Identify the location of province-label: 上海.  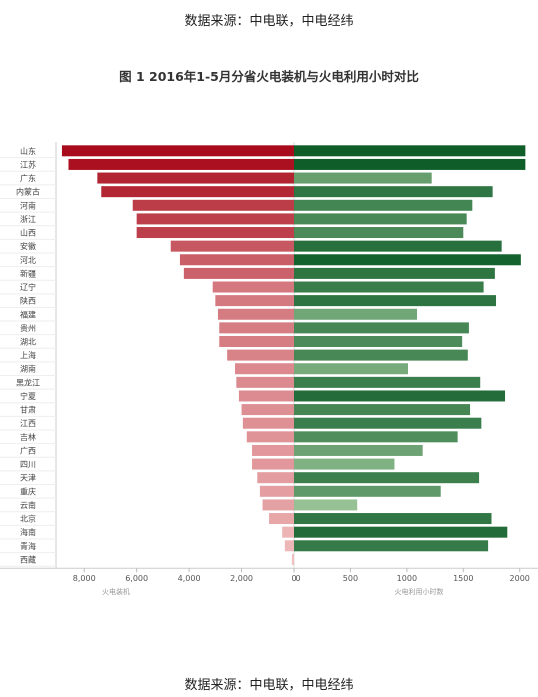
(28, 355).